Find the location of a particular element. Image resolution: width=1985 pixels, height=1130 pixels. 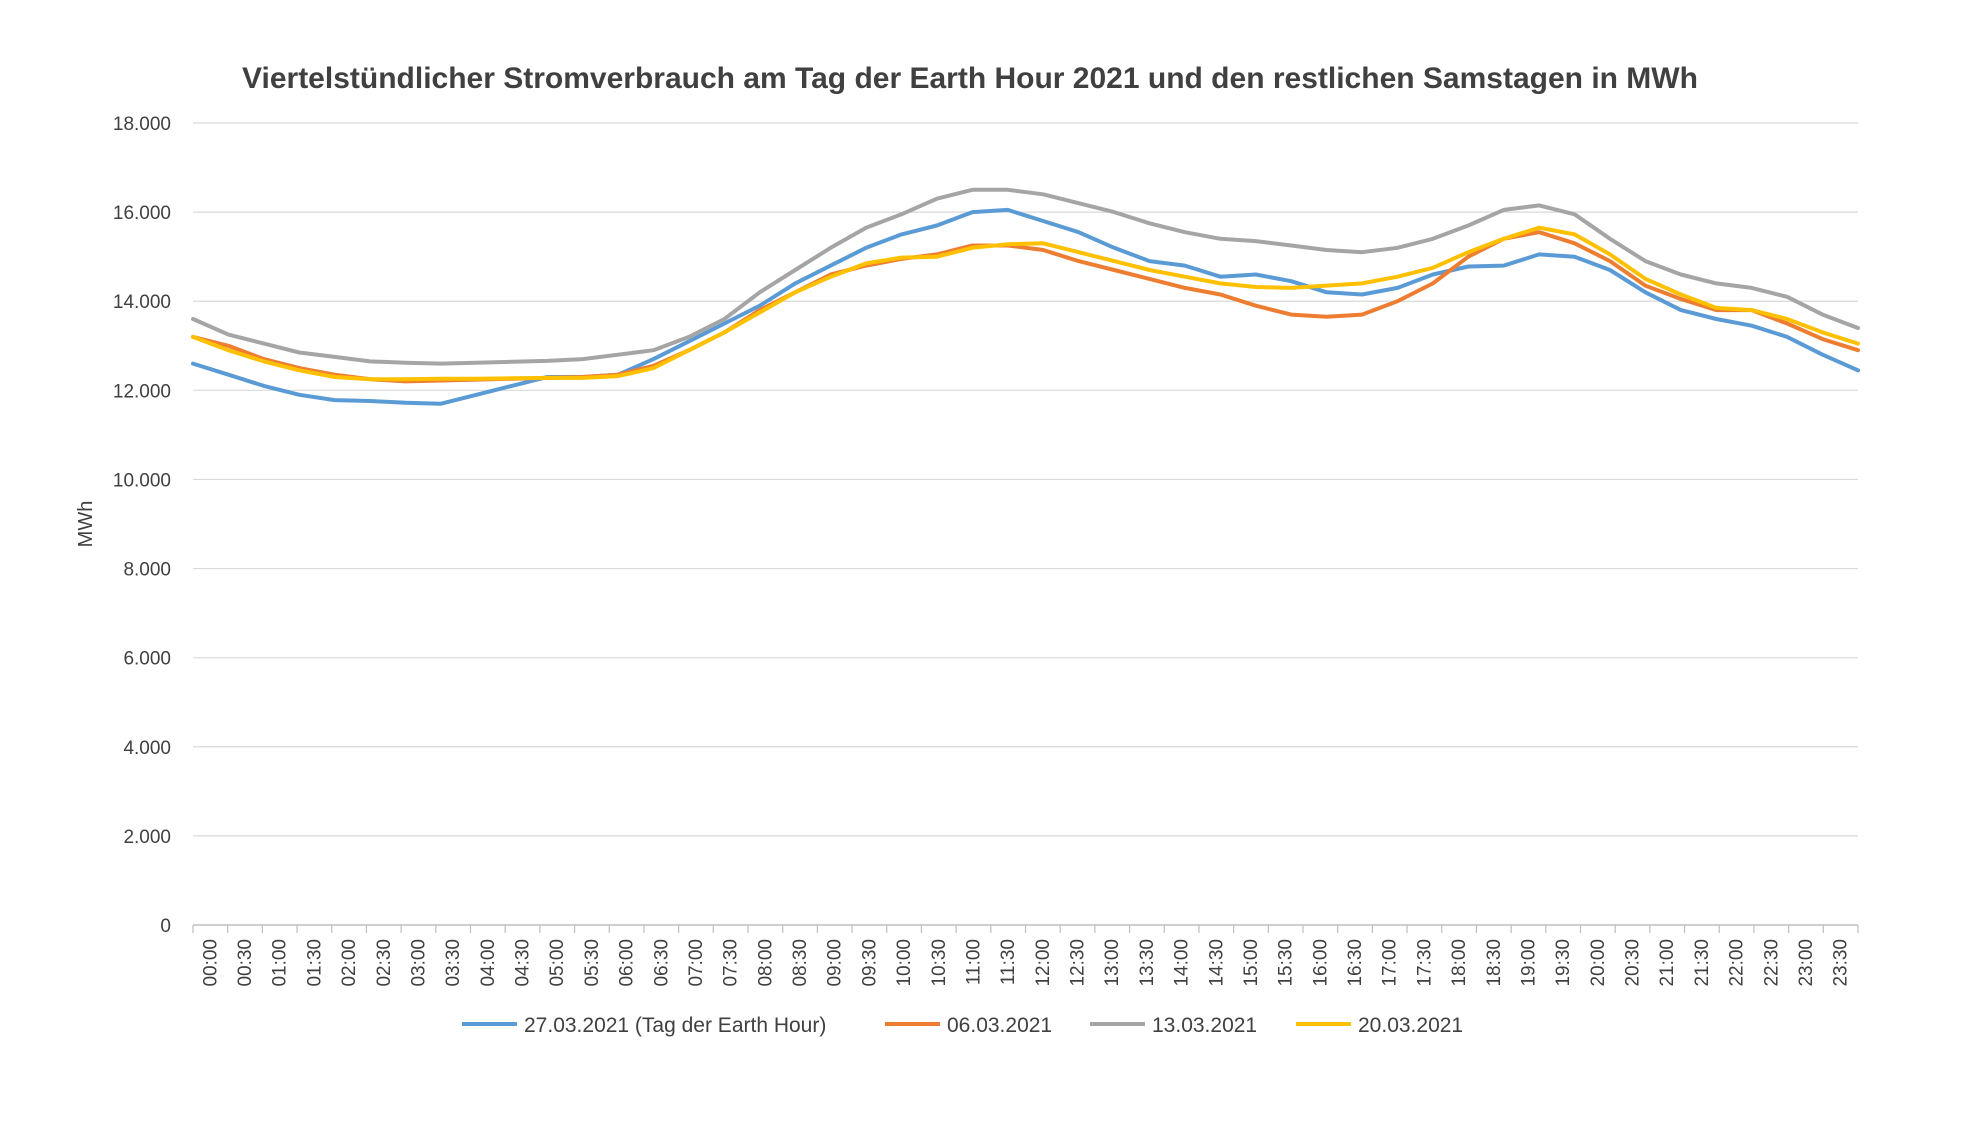

legend-entry-label: 06.03.2021 is located at coordinates (999, 1025).